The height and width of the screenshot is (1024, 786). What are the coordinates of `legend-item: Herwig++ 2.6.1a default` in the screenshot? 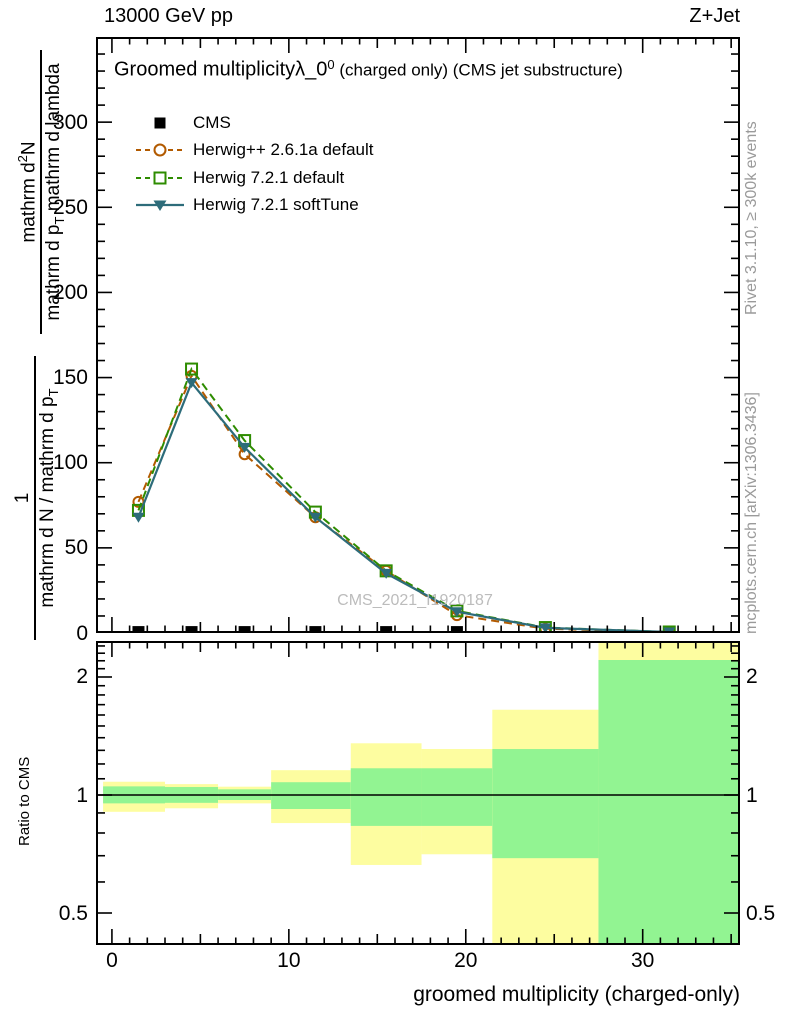 It's located at (255, 151).